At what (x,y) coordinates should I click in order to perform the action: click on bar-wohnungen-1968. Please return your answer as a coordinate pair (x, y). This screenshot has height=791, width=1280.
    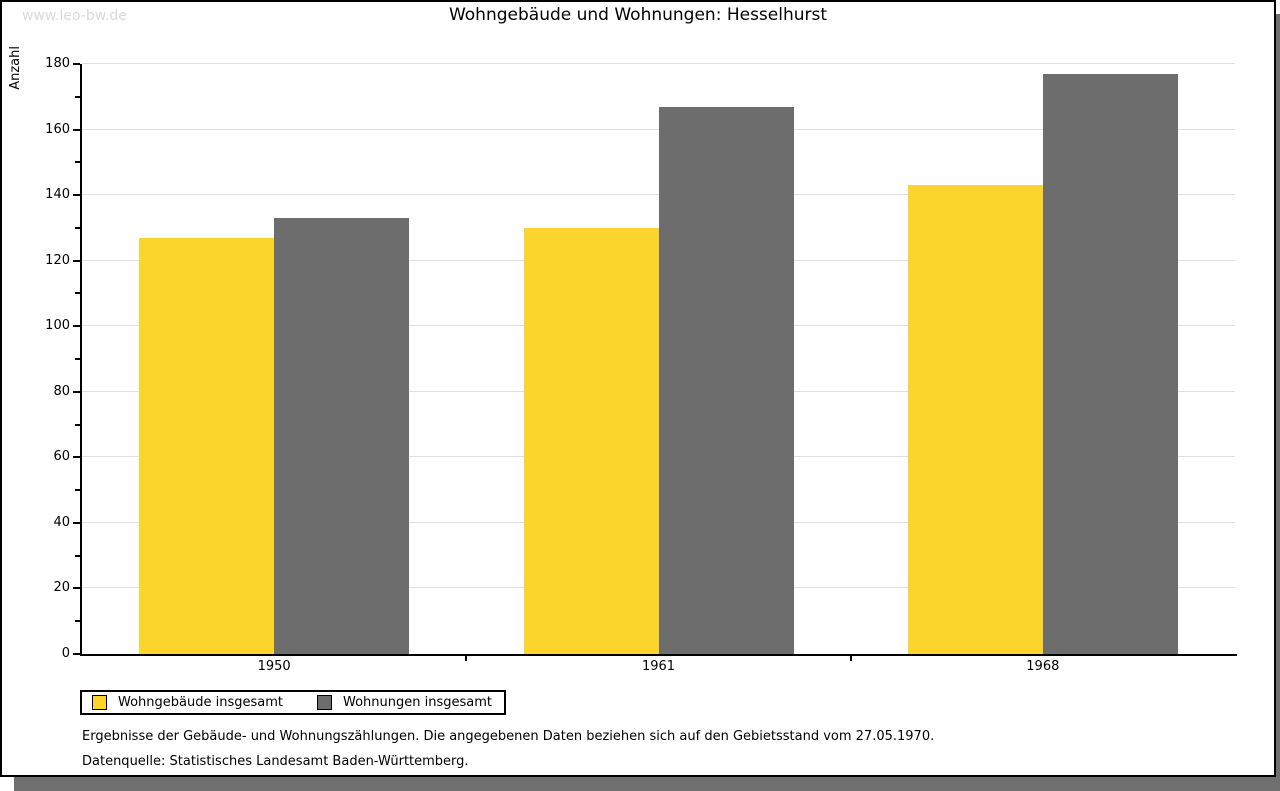
    Looking at the image, I should click on (1110, 363).